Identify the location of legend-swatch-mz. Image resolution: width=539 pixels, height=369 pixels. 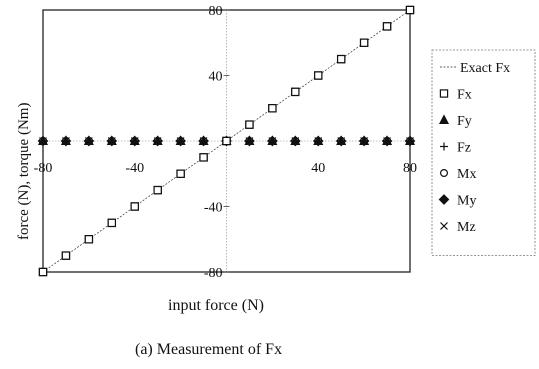
(444, 226).